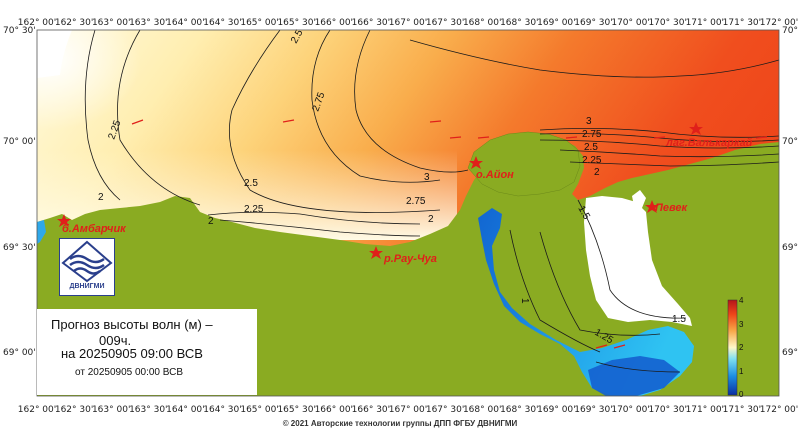 This screenshot has width=800, height=430. Describe the element at coordinates (74, 410) in the screenshot. I see `lon-tick-bottom: 162° 30'` at that location.